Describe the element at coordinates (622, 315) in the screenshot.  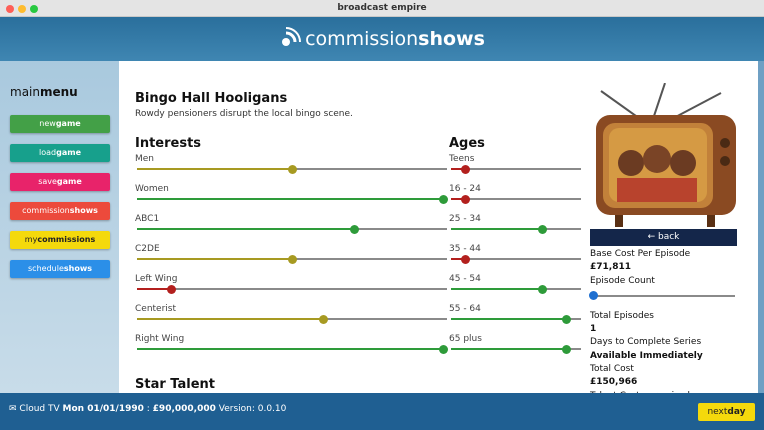
I see `total-episodes-label: Total Episodes` at that location.